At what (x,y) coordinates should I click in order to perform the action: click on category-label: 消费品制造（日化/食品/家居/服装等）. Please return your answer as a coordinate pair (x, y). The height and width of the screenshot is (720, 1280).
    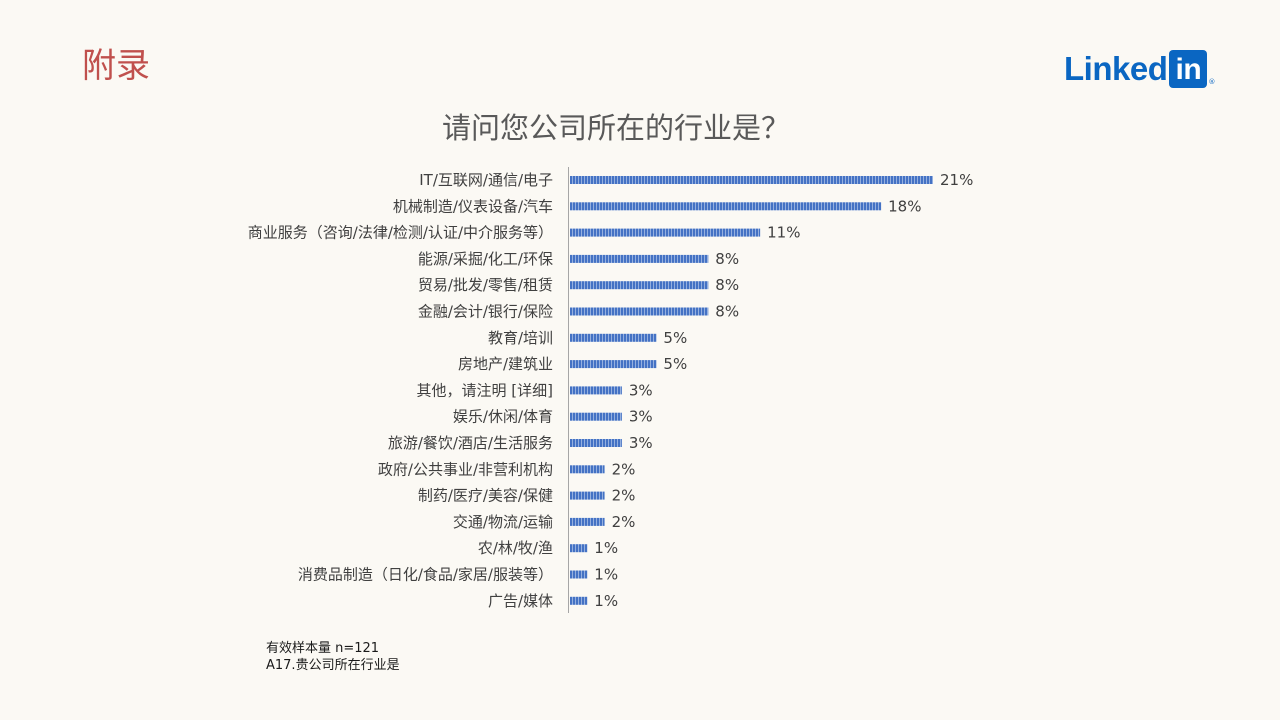
    Looking at the image, I should click on (425, 575).